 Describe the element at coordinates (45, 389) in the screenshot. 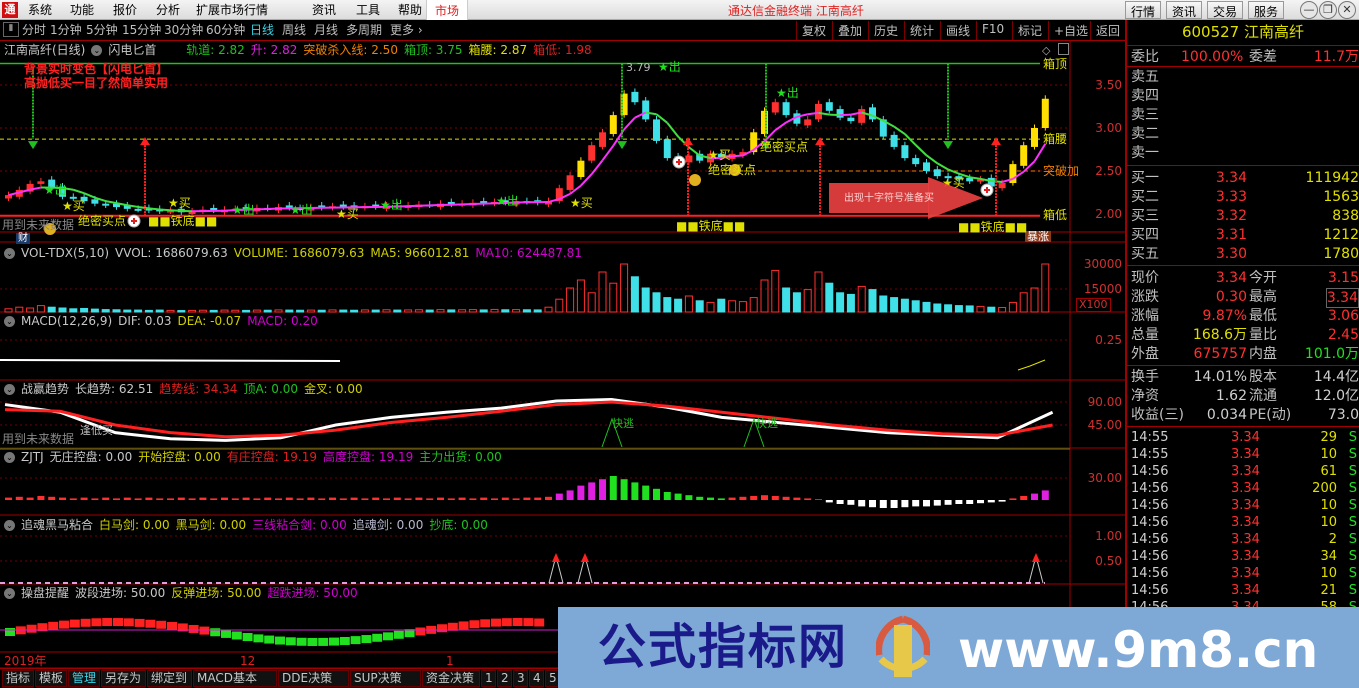

I see `indicator-name: 战赢趋势` at that location.